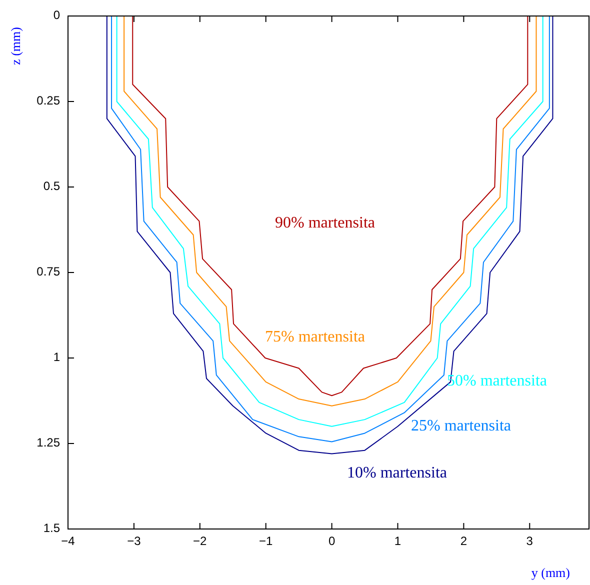 Image resolution: width=590 pixels, height=585 pixels. Describe the element at coordinates (464, 541) in the screenshot. I see `x-tick-label: 2` at that location.